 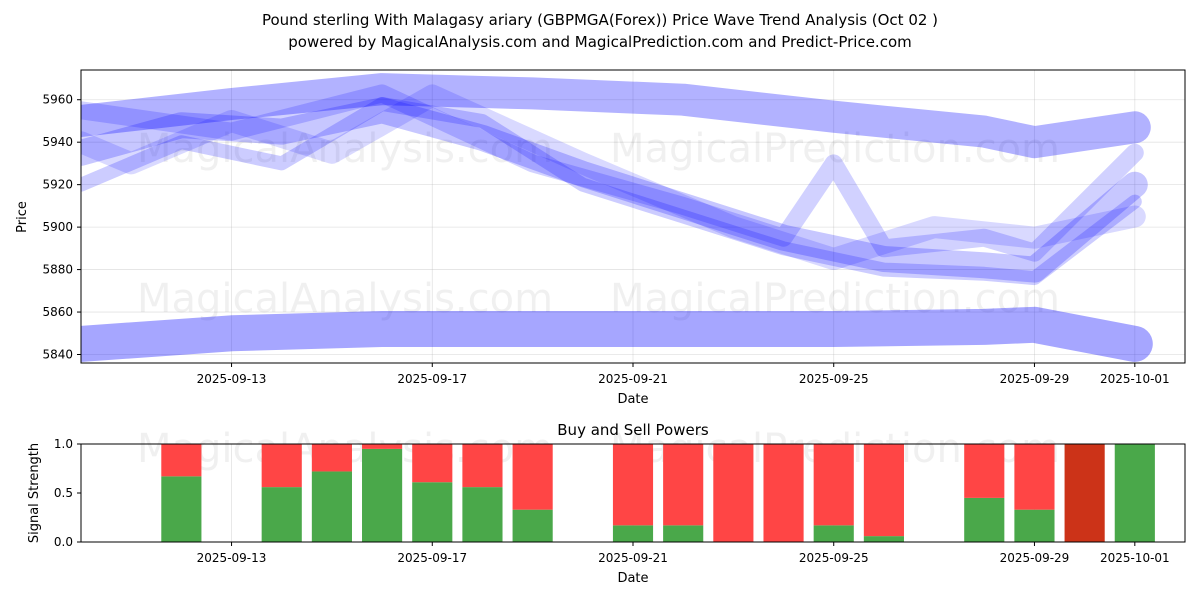 I want to click on signal-y-ticks: 0.0 0.5 1.0, so click(x=67, y=493).